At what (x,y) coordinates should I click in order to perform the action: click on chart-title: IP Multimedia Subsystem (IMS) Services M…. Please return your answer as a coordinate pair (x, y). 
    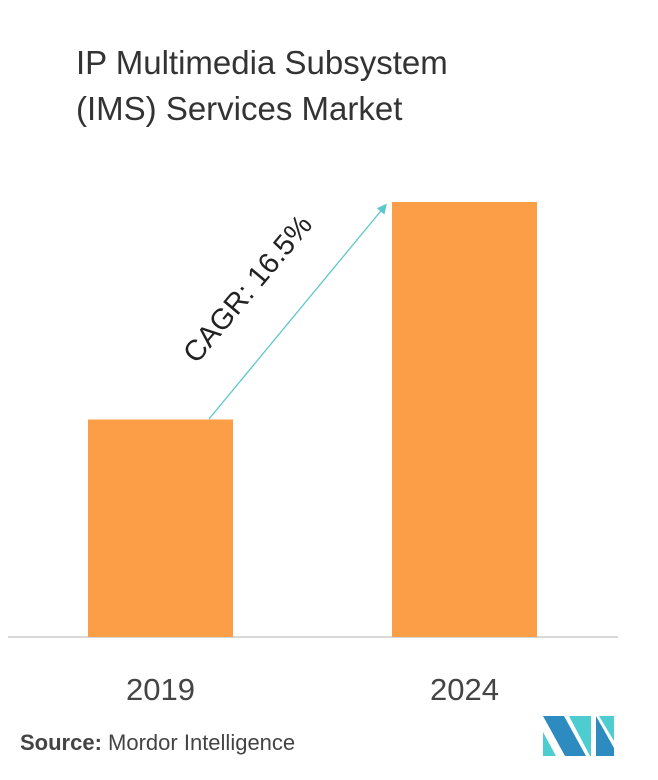
    Looking at the image, I should click on (262, 86).